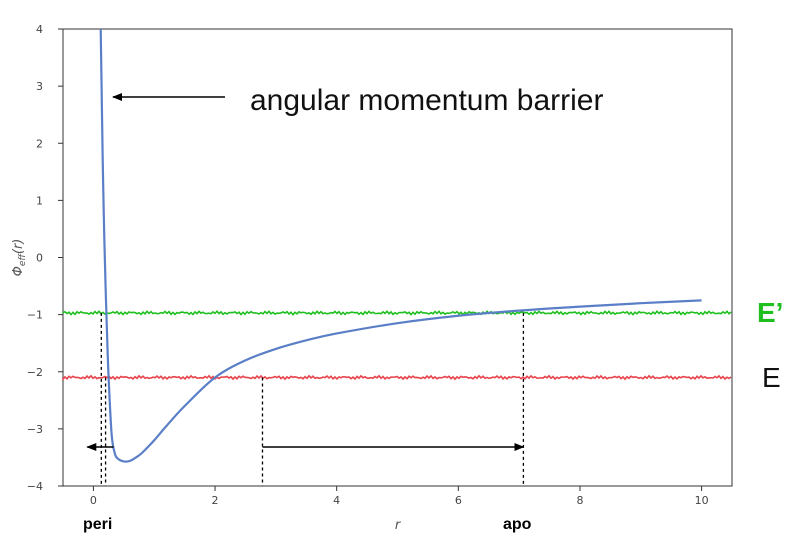 The width and height of the screenshot is (799, 548). What do you see at coordinates (458, 500) in the screenshot?
I see `x-tick-label: 6` at bounding box center [458, 500].